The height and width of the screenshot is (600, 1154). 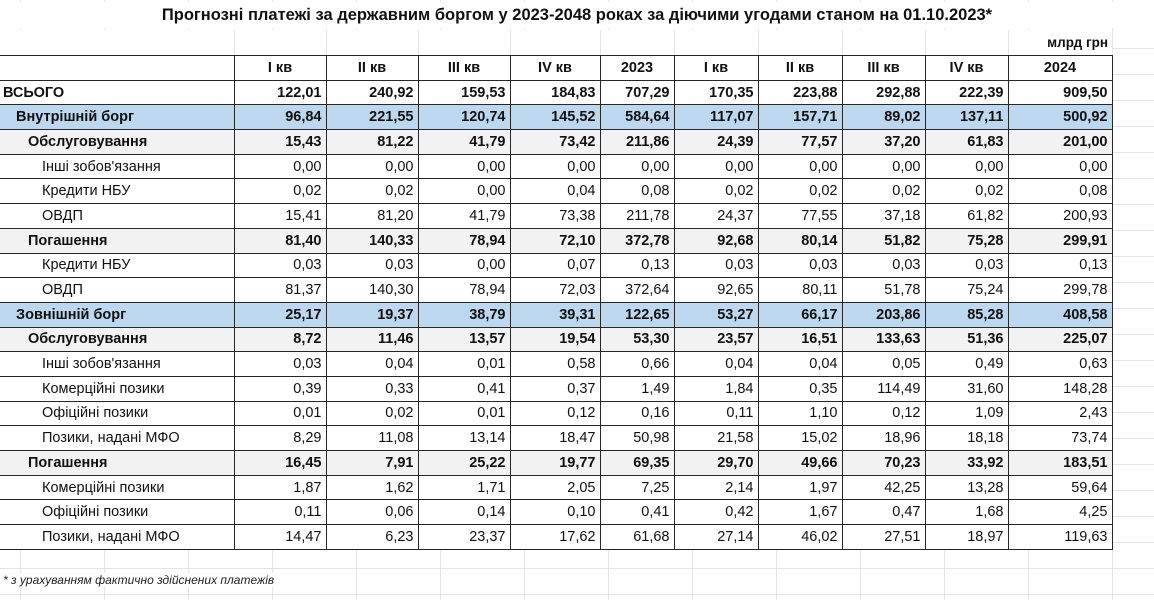 What do you see at coordinates (280, 512) in the screenshot?
I see `value-cell: 0,11` at bounding box center [280, 512].